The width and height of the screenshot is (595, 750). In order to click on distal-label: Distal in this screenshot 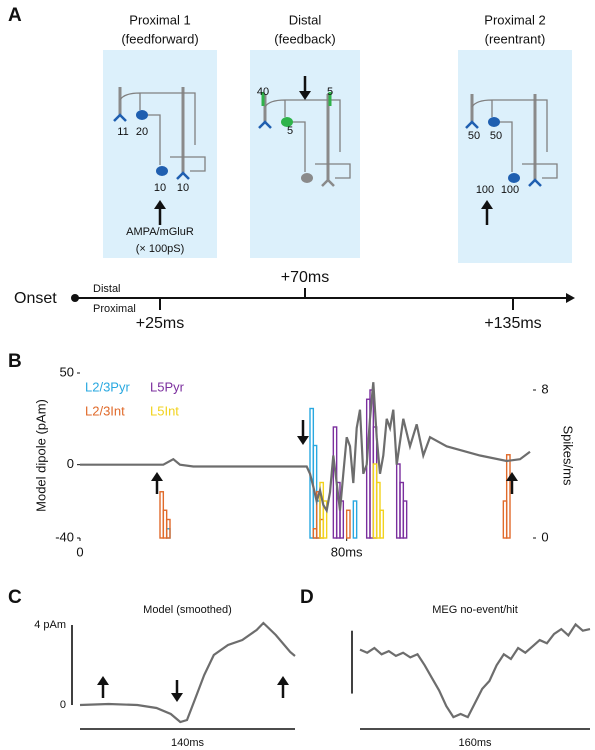, I will do `click(107, 289)`.